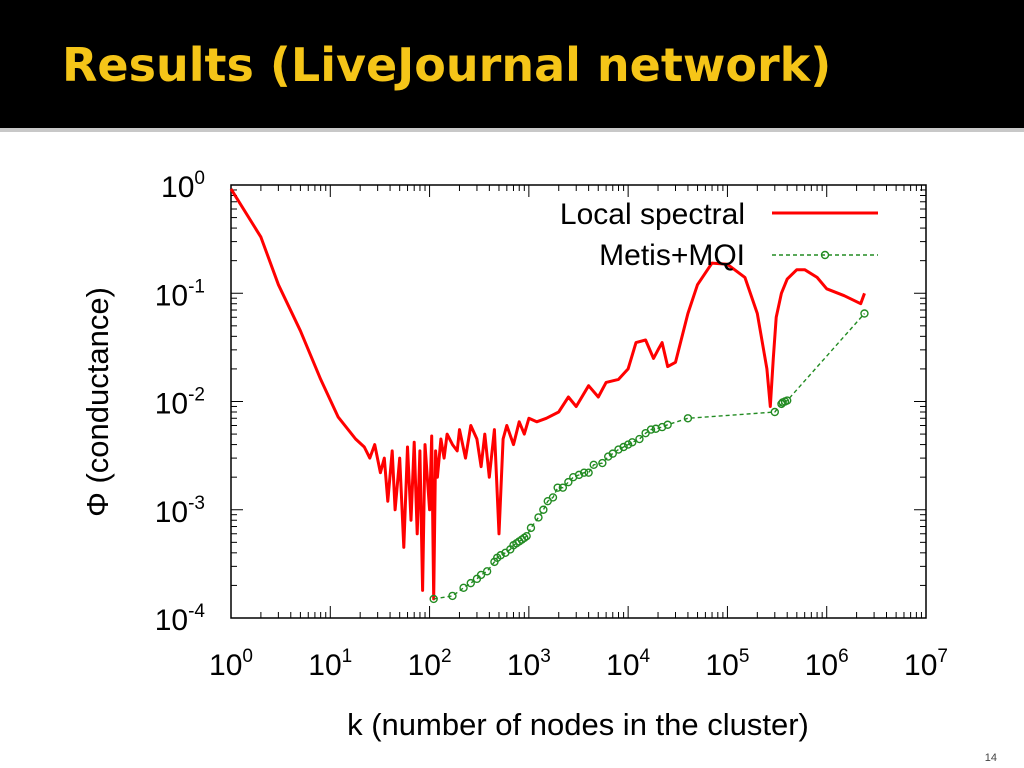 The height and width of the screenshot is (768, 1024). What do you see at coordinates (990, 758) in the screenshot?
I see `page-number: 14` at bounding box center [990, 758].